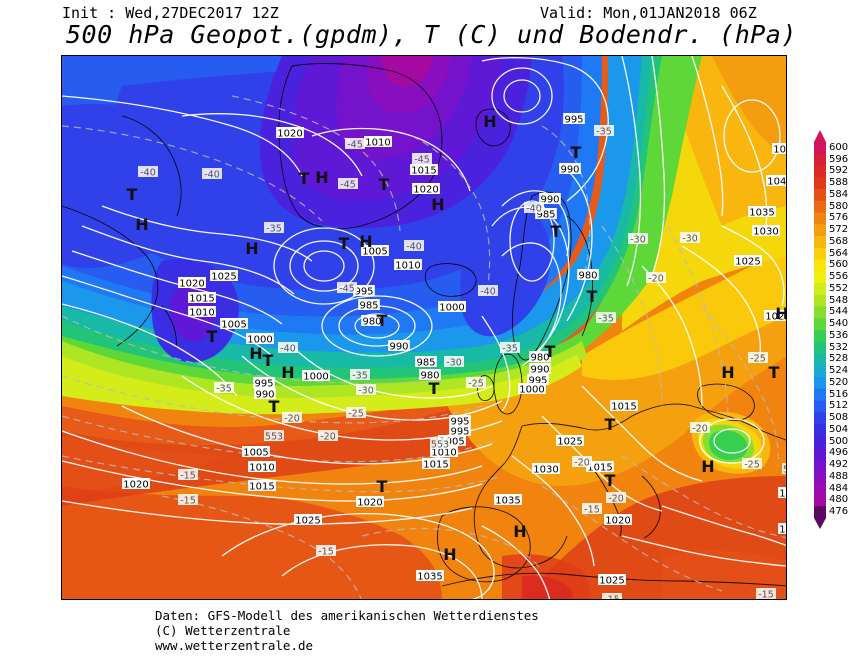 The image size is (850, 657). Describe the element at coordinates (839, 382) in the screenshot. I see `colorbar-tick-label: 520` at that location.